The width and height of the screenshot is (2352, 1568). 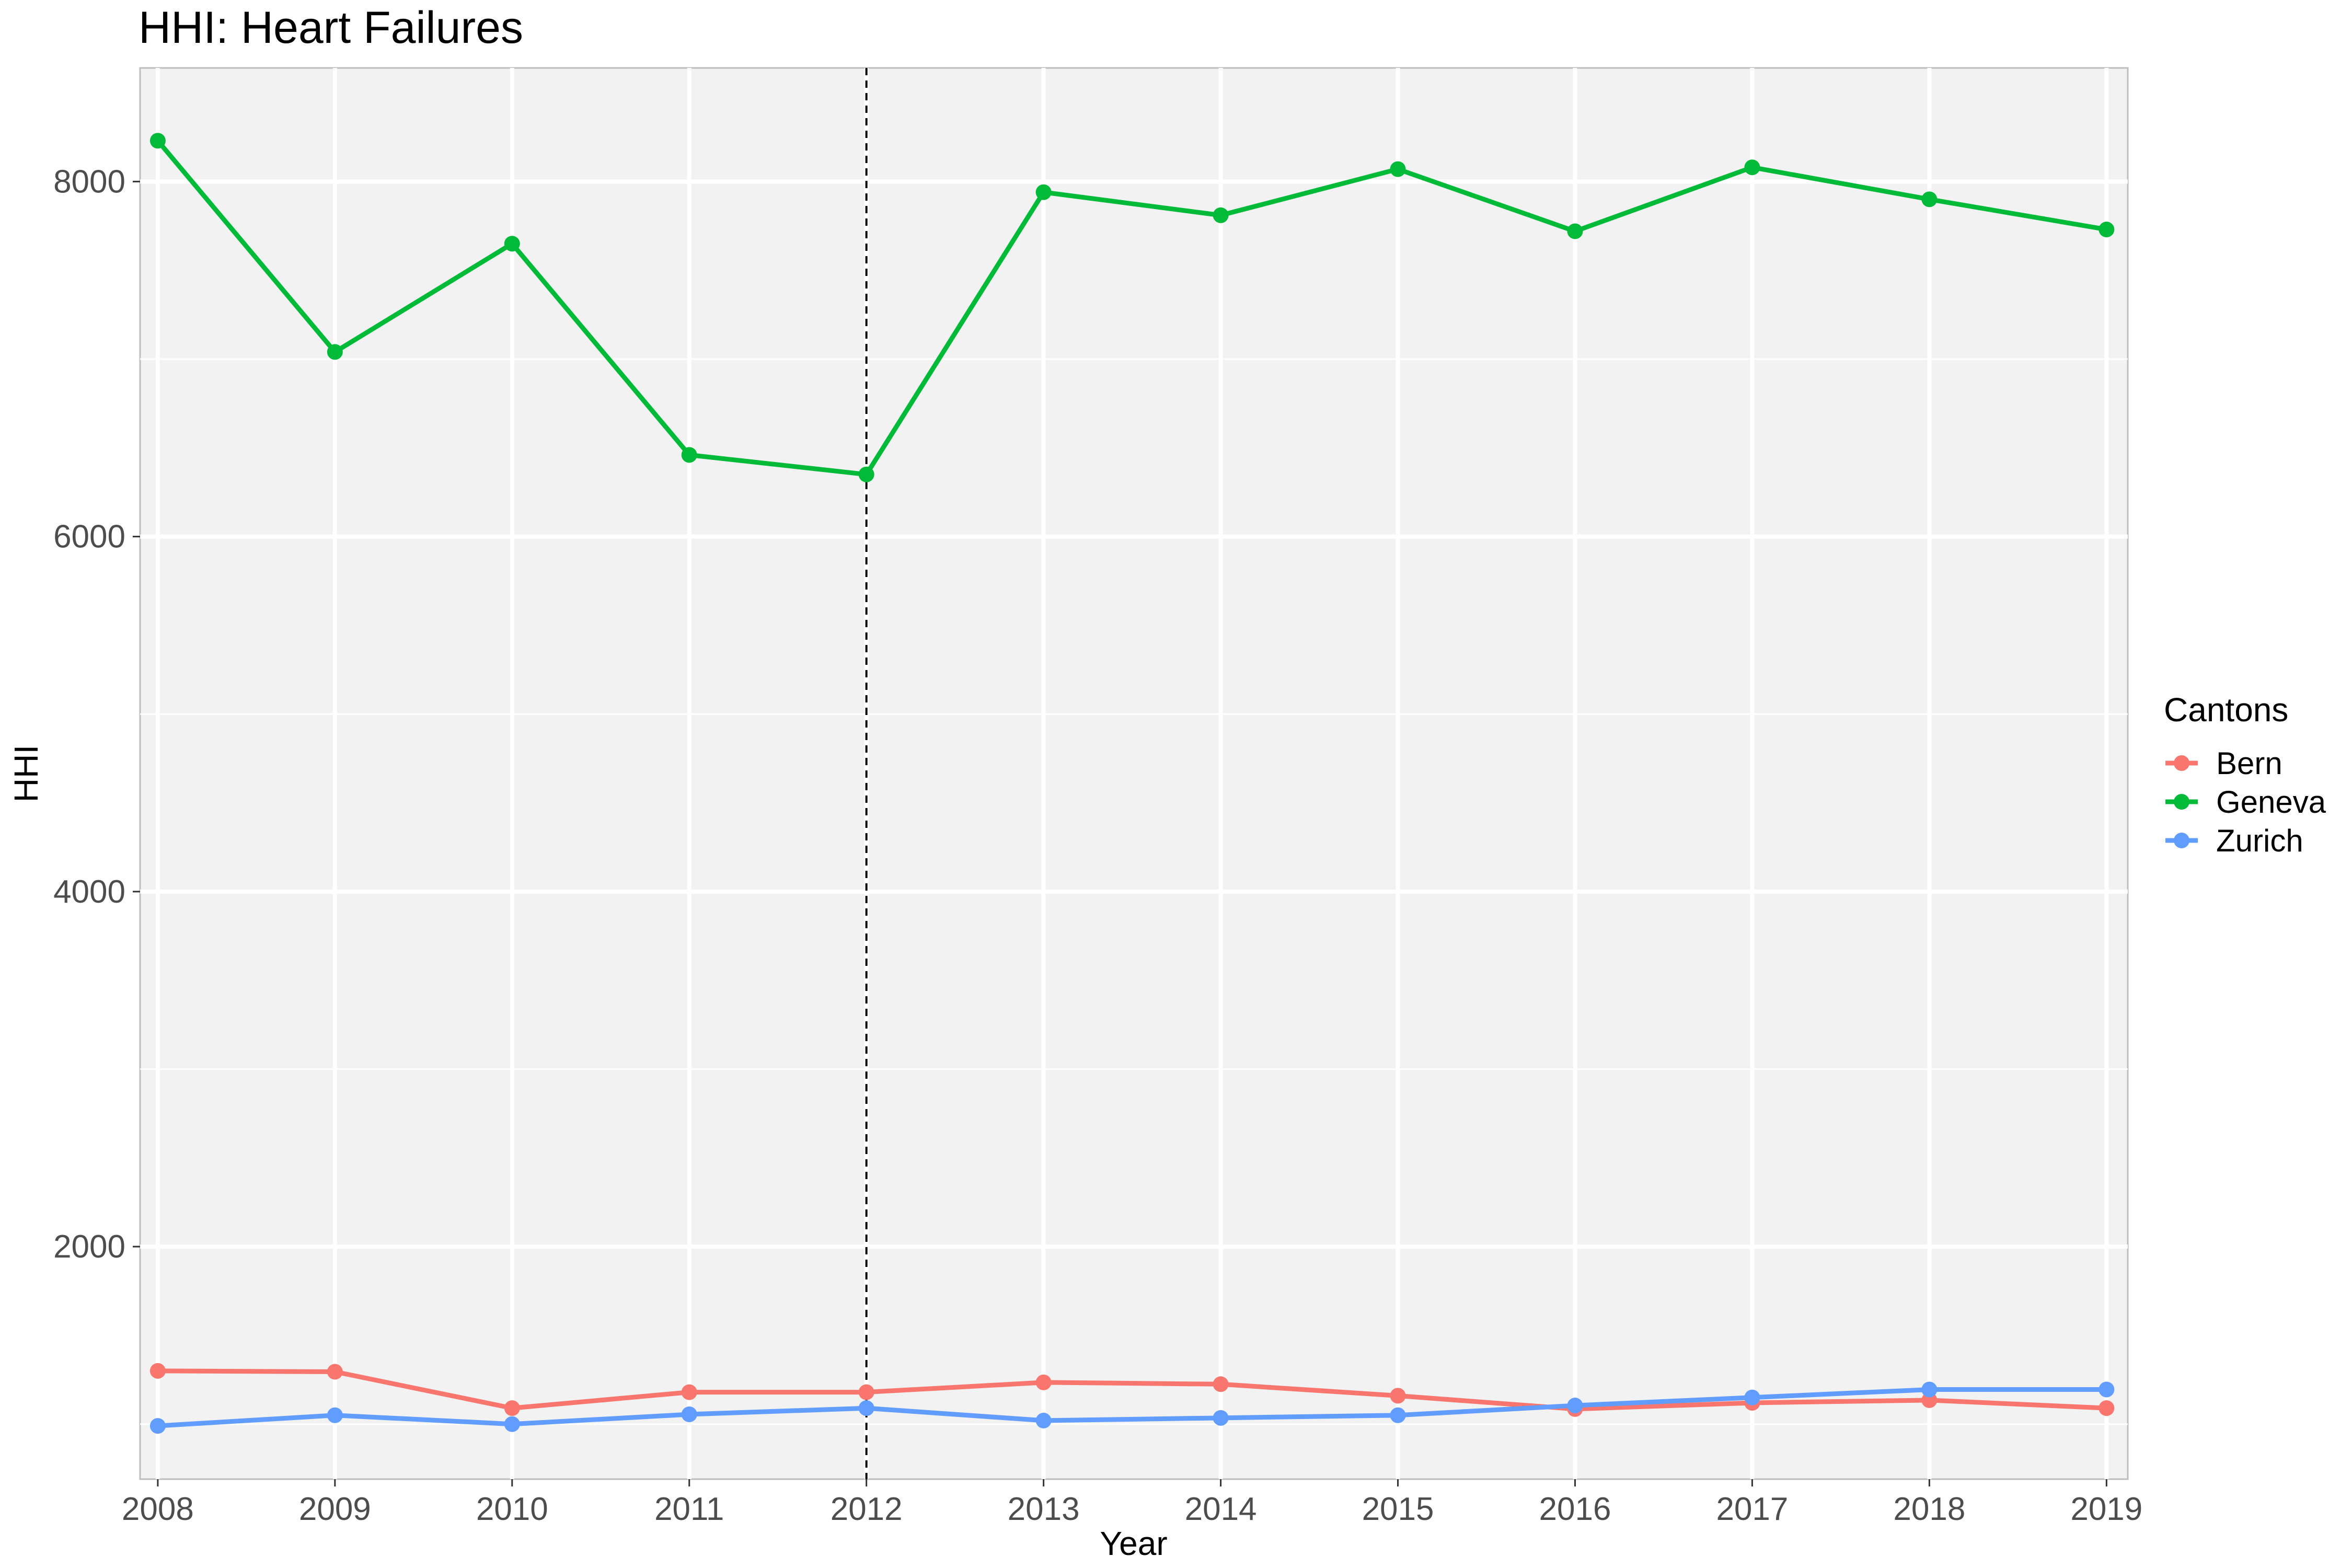 I want to click on legend-key-point-zurich, so click(x=2181, y=840).